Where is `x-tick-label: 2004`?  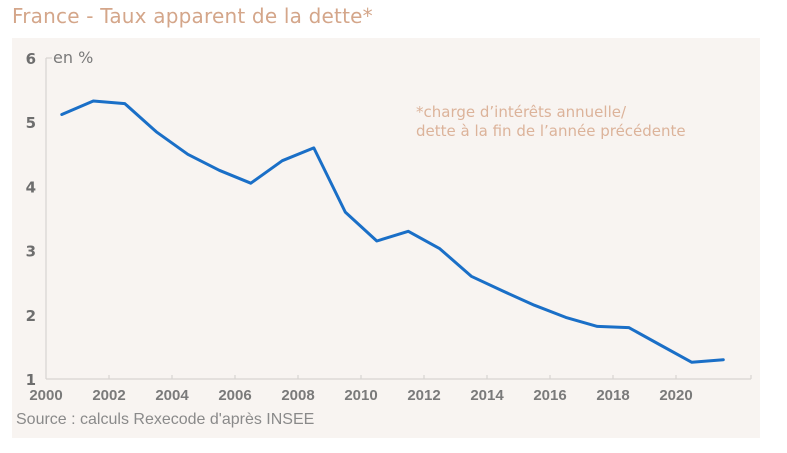
x-tick-label: 2004 is located at coordinates (172, 395).